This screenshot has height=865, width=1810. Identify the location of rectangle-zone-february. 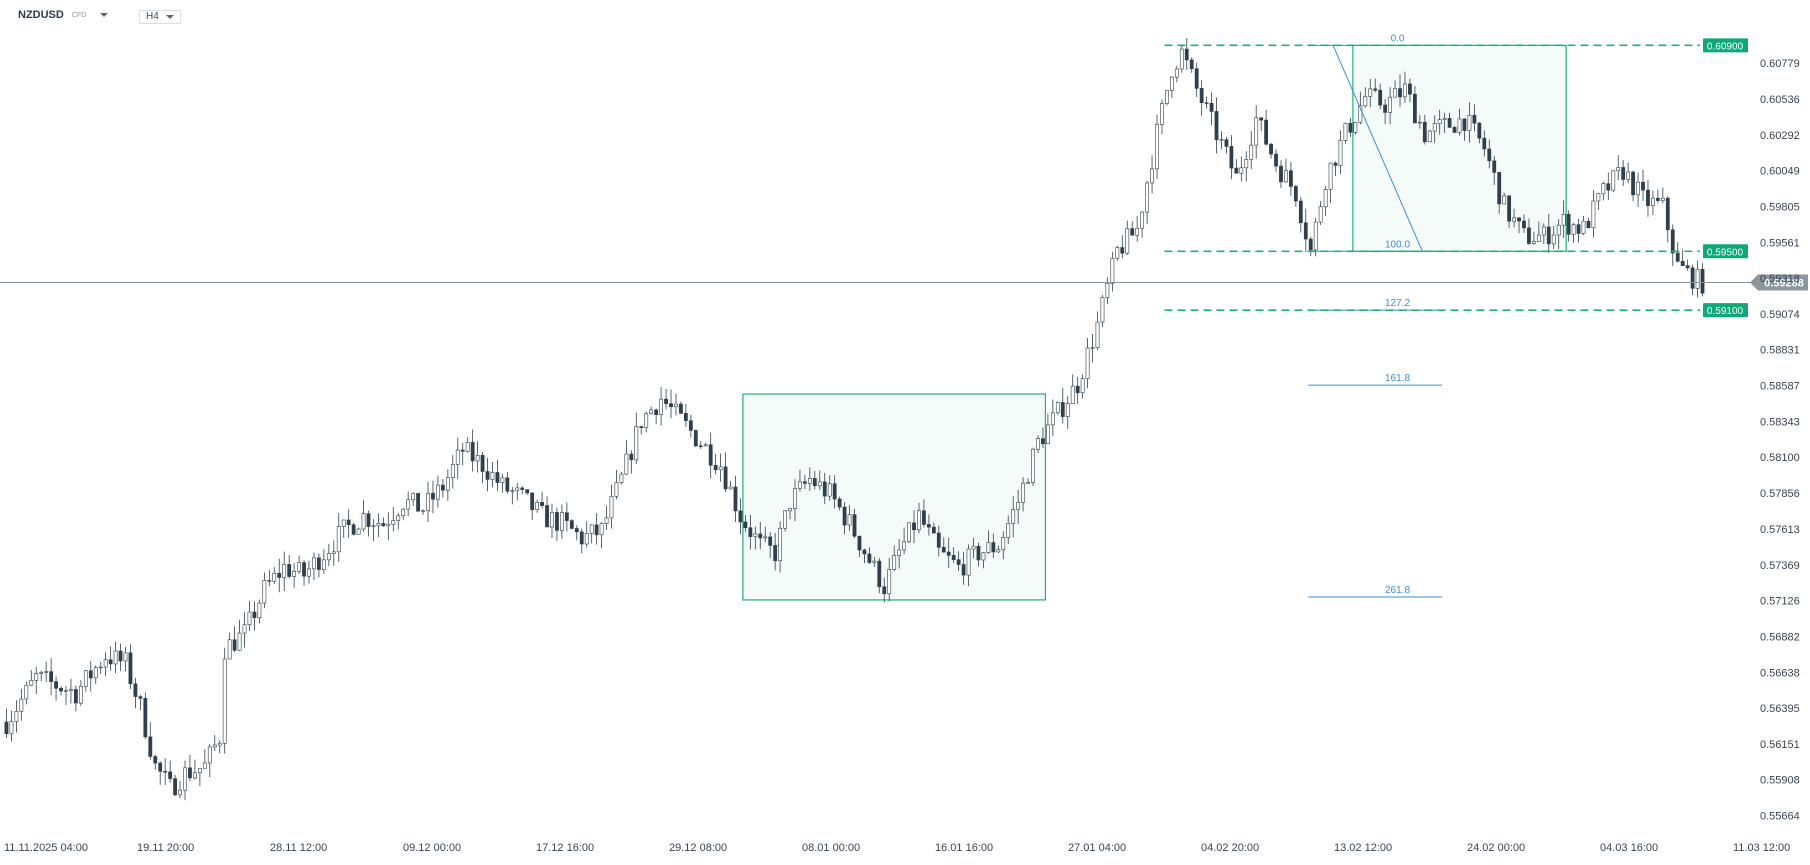
(1459, 148).